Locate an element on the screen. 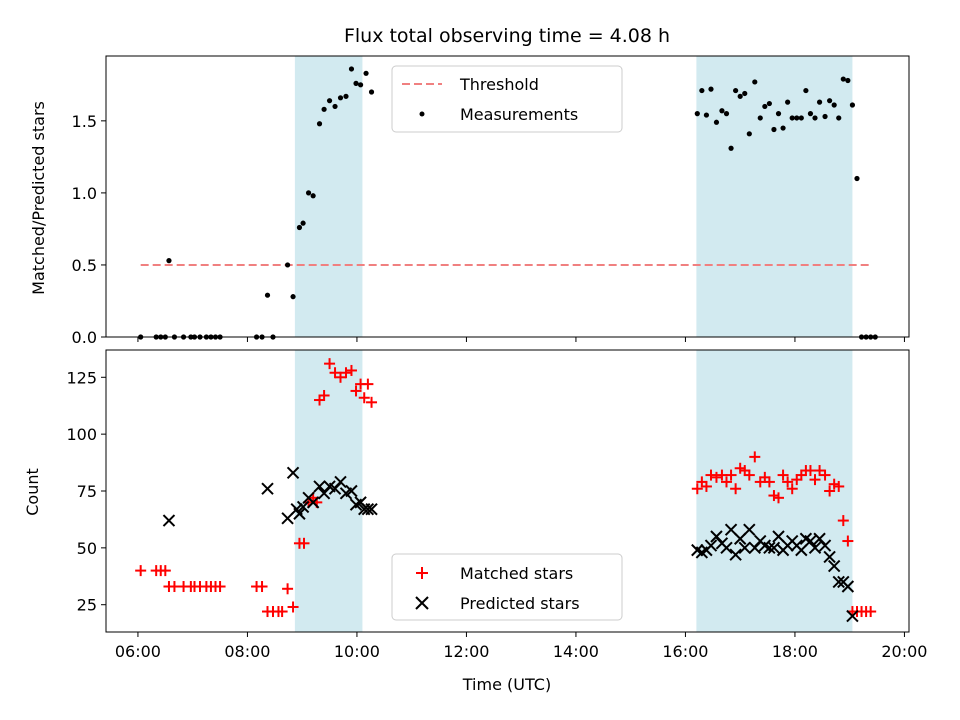  bottom-y-ticks: 25 50 75 100 125 is located at coordinates (86, 491).